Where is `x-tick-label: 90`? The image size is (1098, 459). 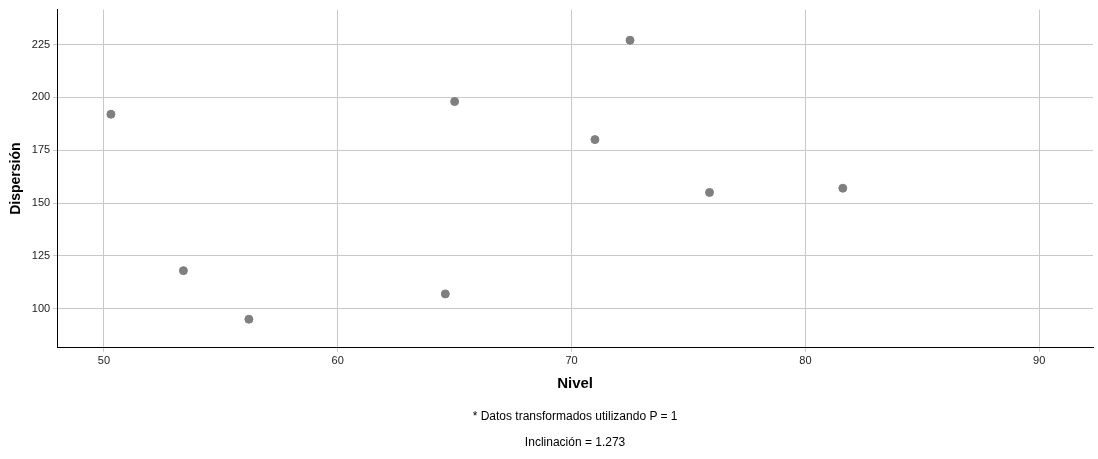
x-tick-label: 90 is located at coordinates (1039, 360).